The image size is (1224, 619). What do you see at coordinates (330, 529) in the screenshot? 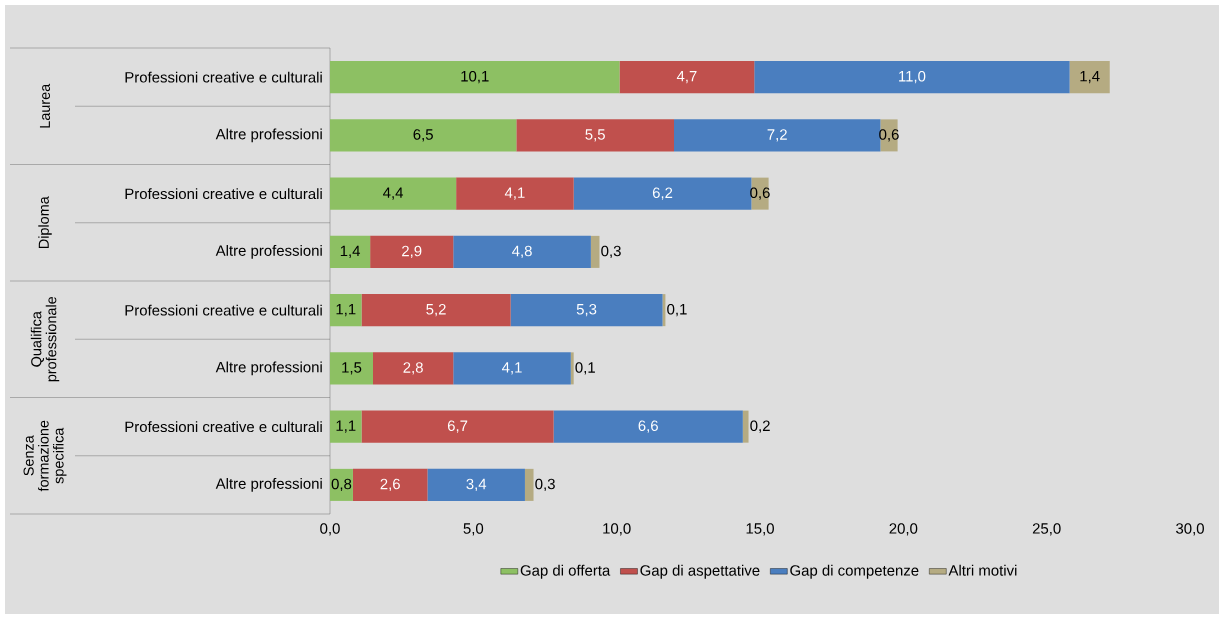
I see `x-tick-label: 0,0` at bounding box center [330, 529].